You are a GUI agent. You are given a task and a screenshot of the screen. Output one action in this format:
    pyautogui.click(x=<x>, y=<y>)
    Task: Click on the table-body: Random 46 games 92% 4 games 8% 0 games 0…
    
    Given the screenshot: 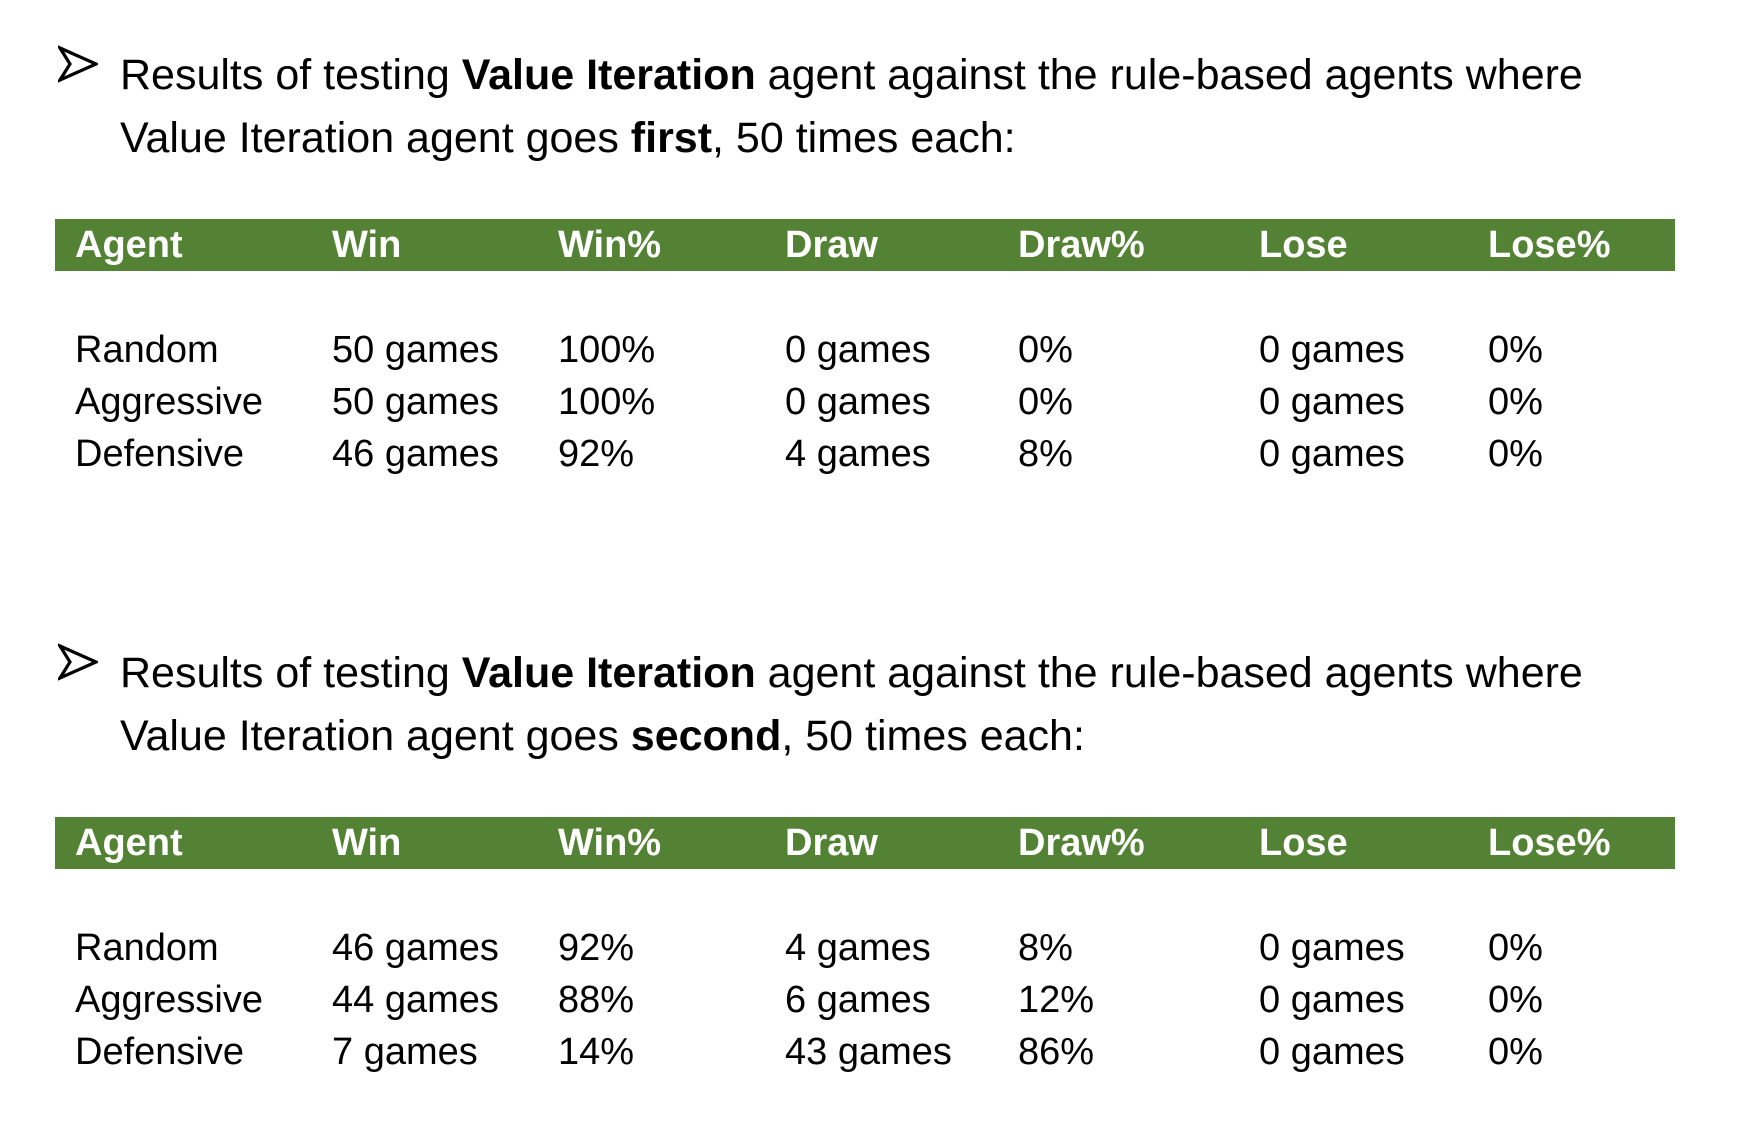 What is the action you would take?
    pyautogui.click(x=865, y=1000)
    